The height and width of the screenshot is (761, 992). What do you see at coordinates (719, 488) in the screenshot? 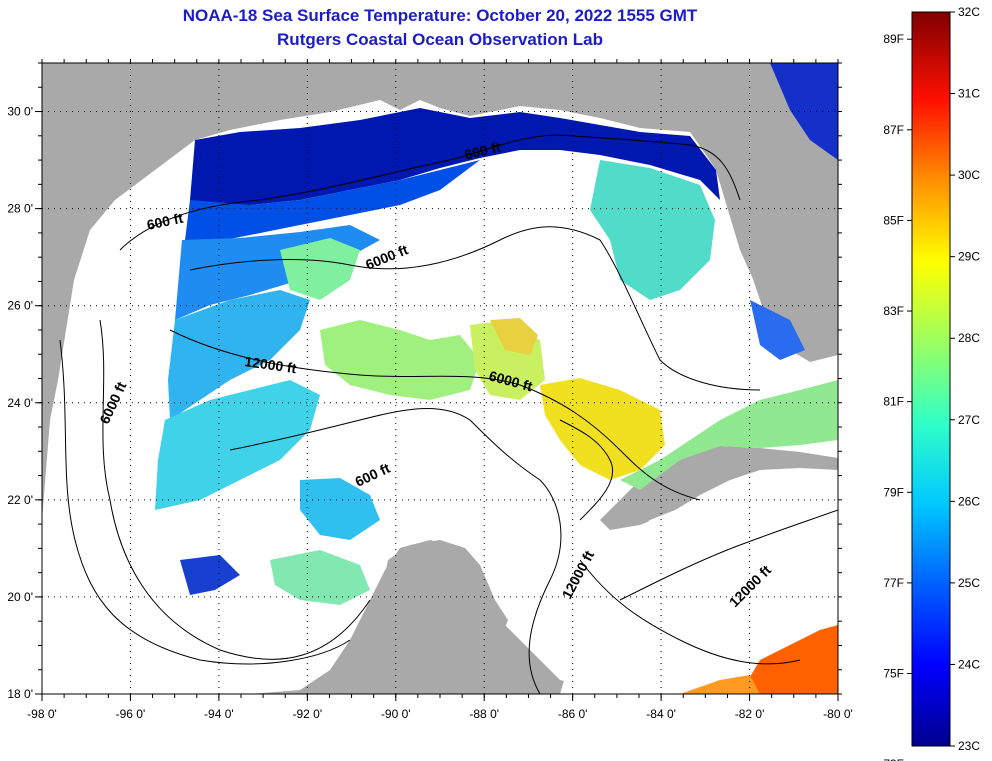
I see `cuba-land` at bounding box center [719, 488].